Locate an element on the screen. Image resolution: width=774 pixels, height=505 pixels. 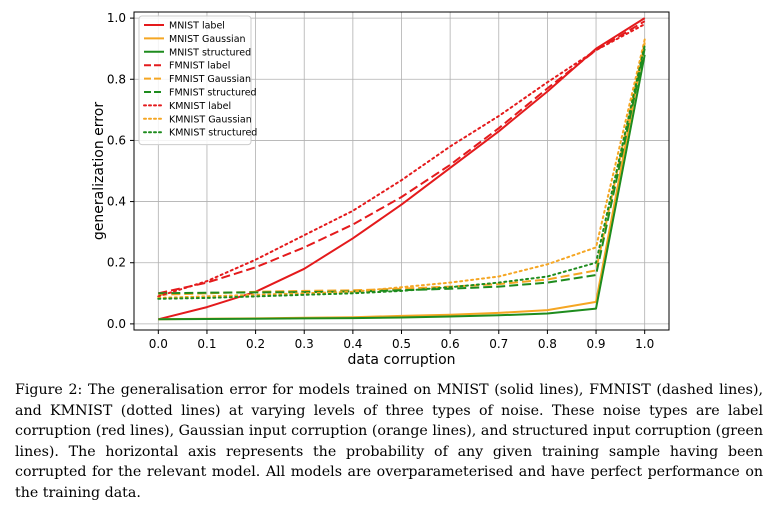
legend-label: KMNIST Gaussian is located at coordinates (210, 119).